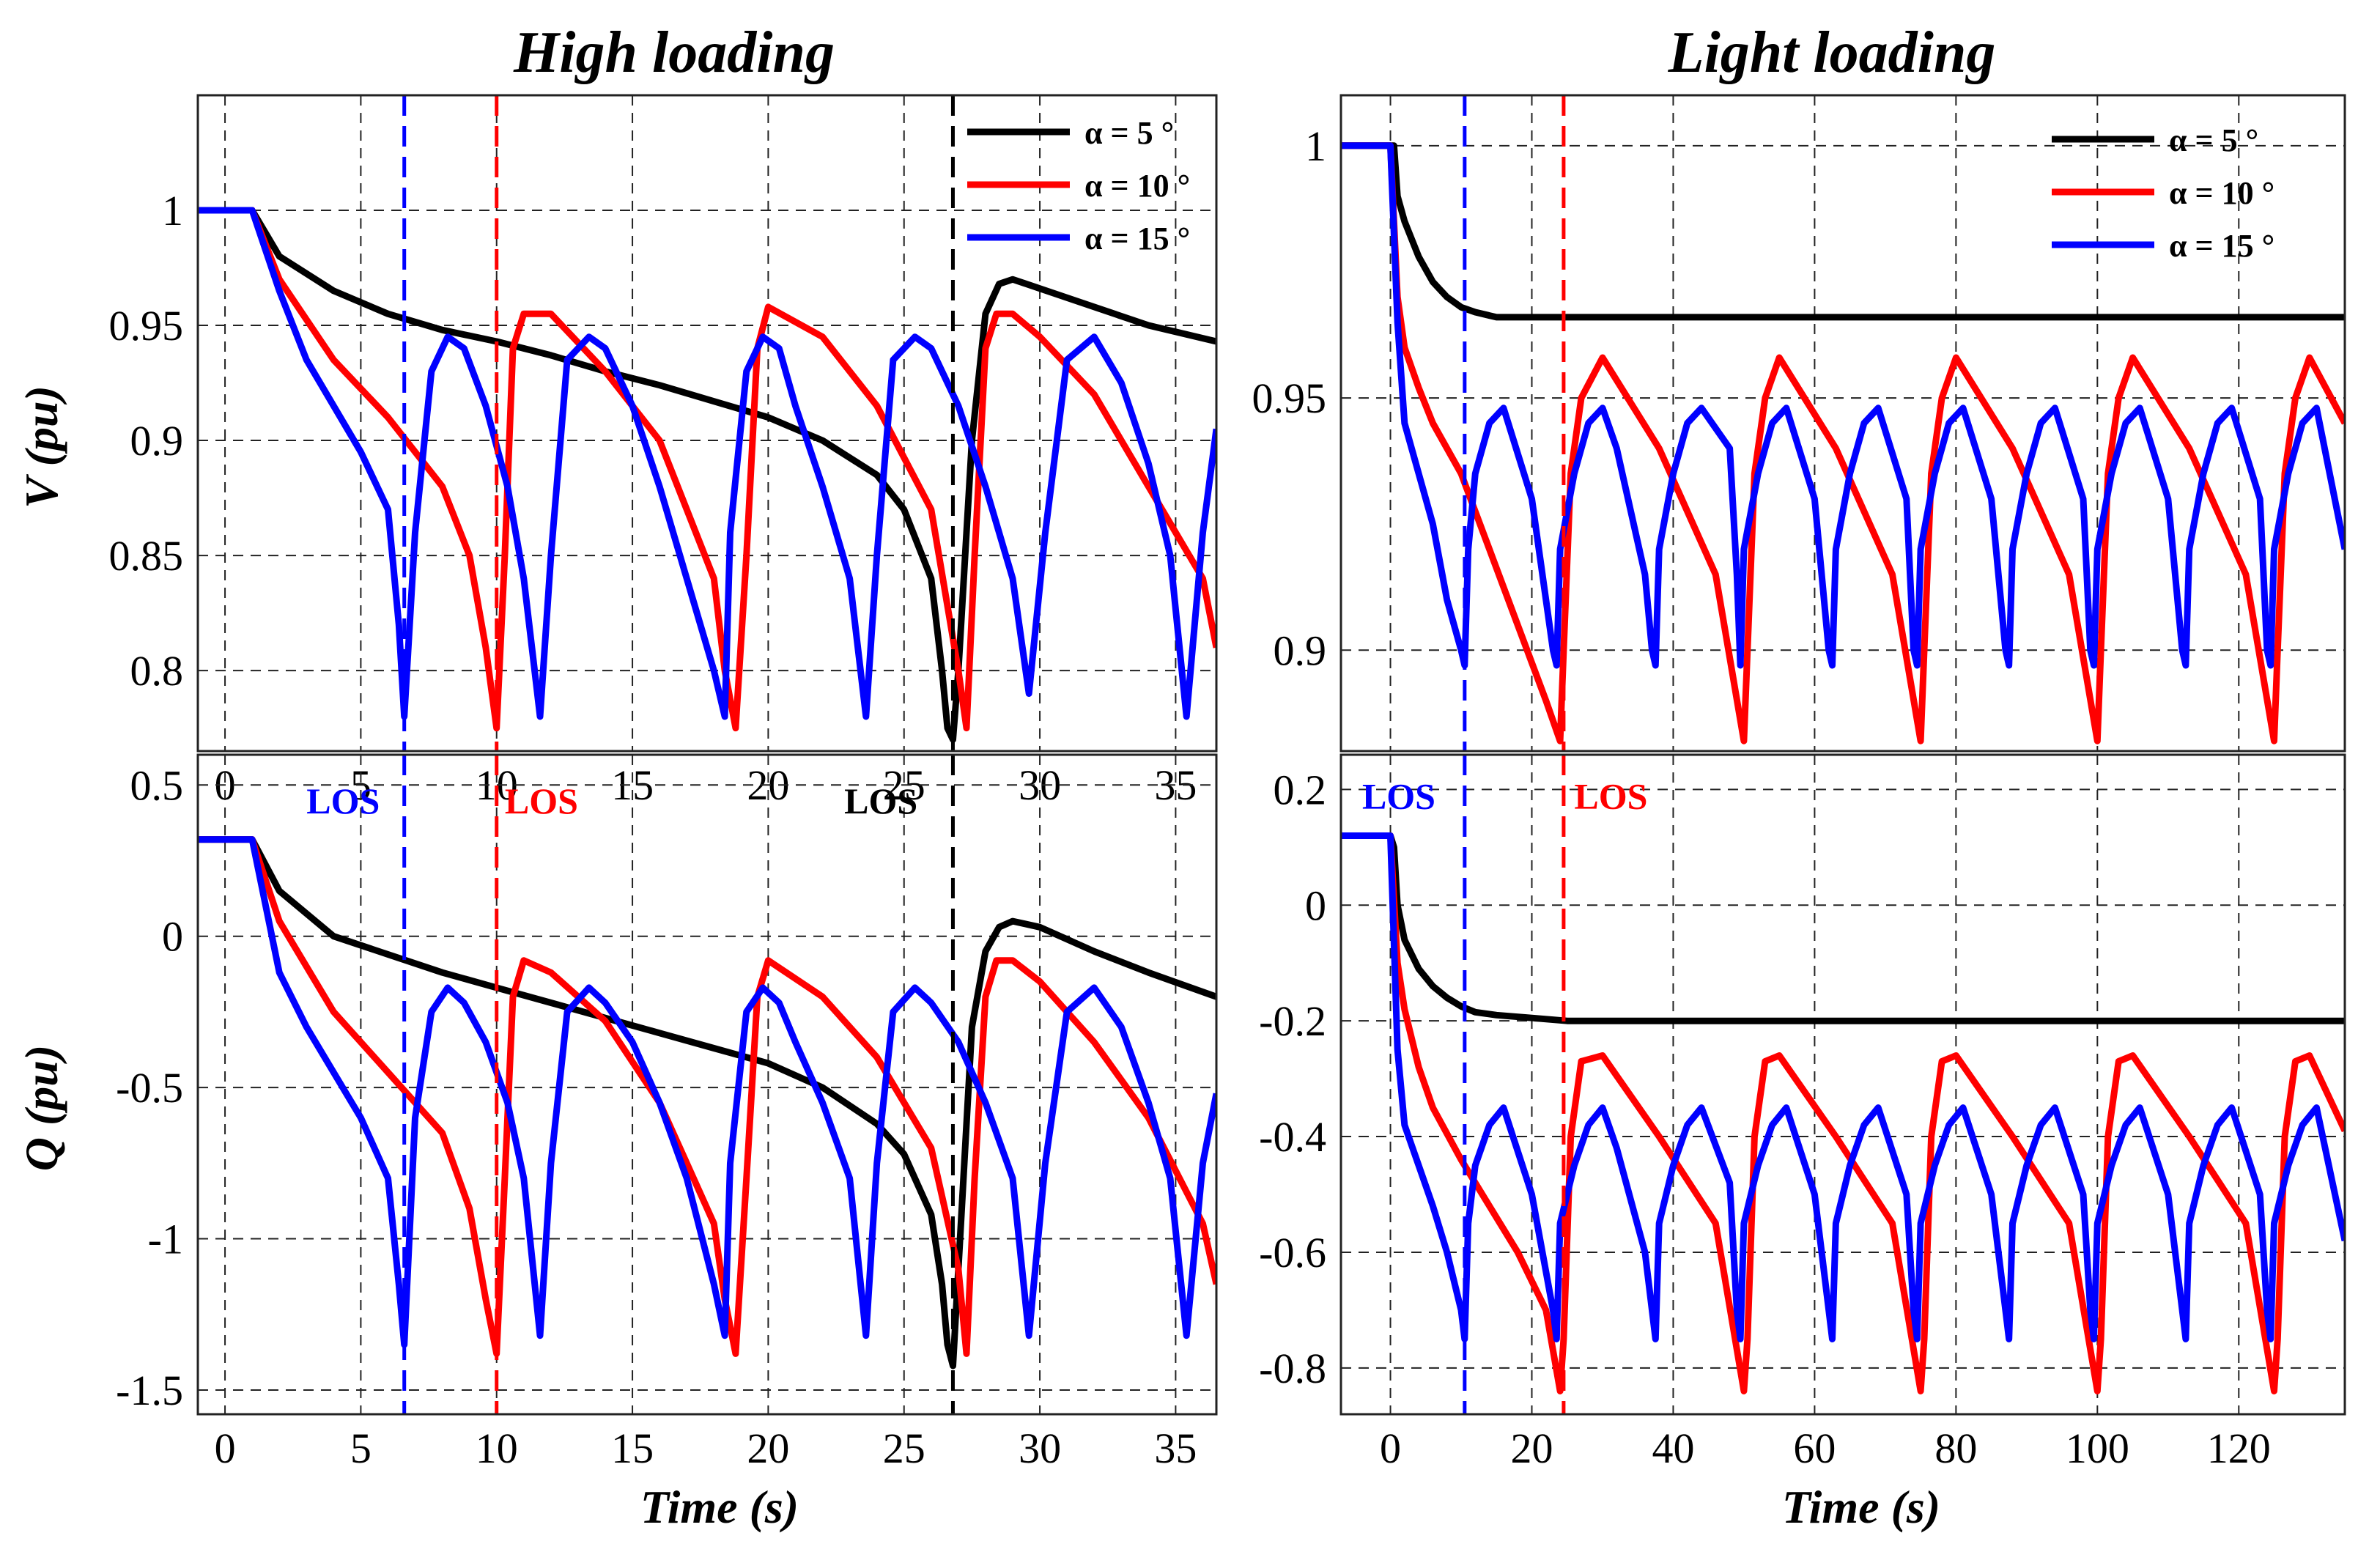  Describe the element at coordinates (157, 785) in the screenshot. I see `ytick-label: 0.5` at that location.